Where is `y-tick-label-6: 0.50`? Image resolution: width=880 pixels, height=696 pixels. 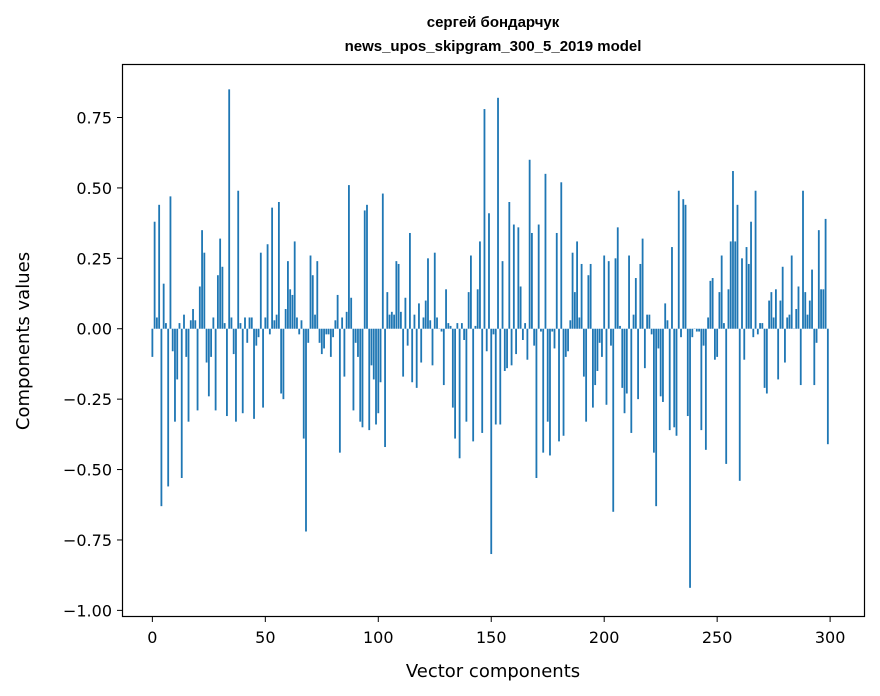
y-tick-label-6: 0.50 is located at coordinates (94, 188).